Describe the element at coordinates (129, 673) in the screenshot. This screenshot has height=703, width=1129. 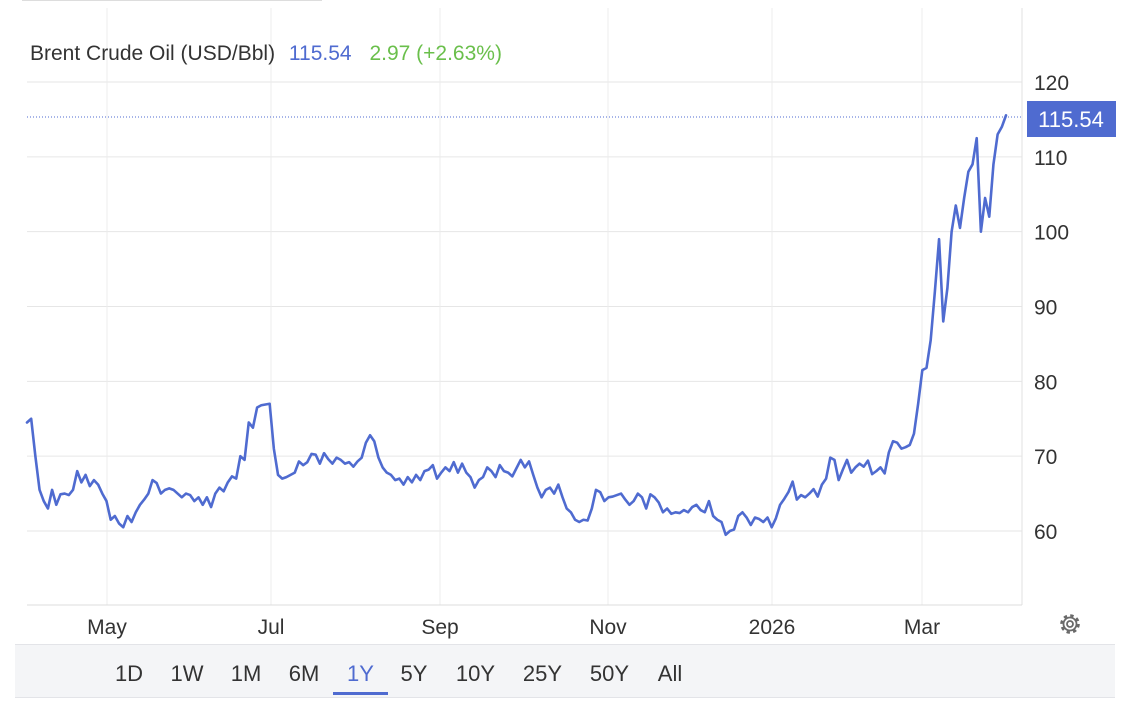
I see `range-1d-button: 1D` at that location.